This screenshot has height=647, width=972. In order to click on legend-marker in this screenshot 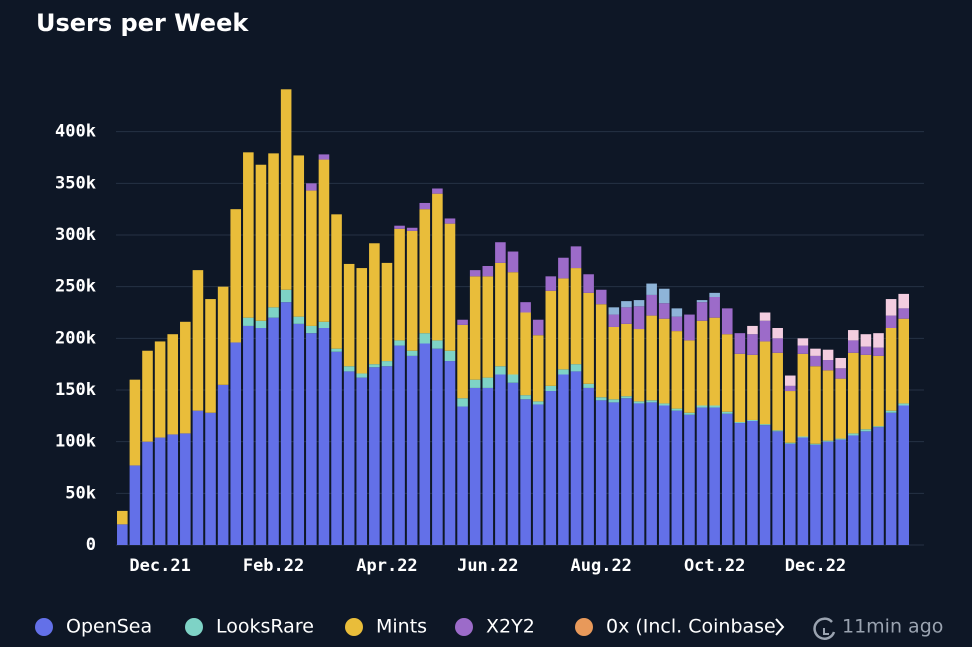, I will do `click(464, 627)`.